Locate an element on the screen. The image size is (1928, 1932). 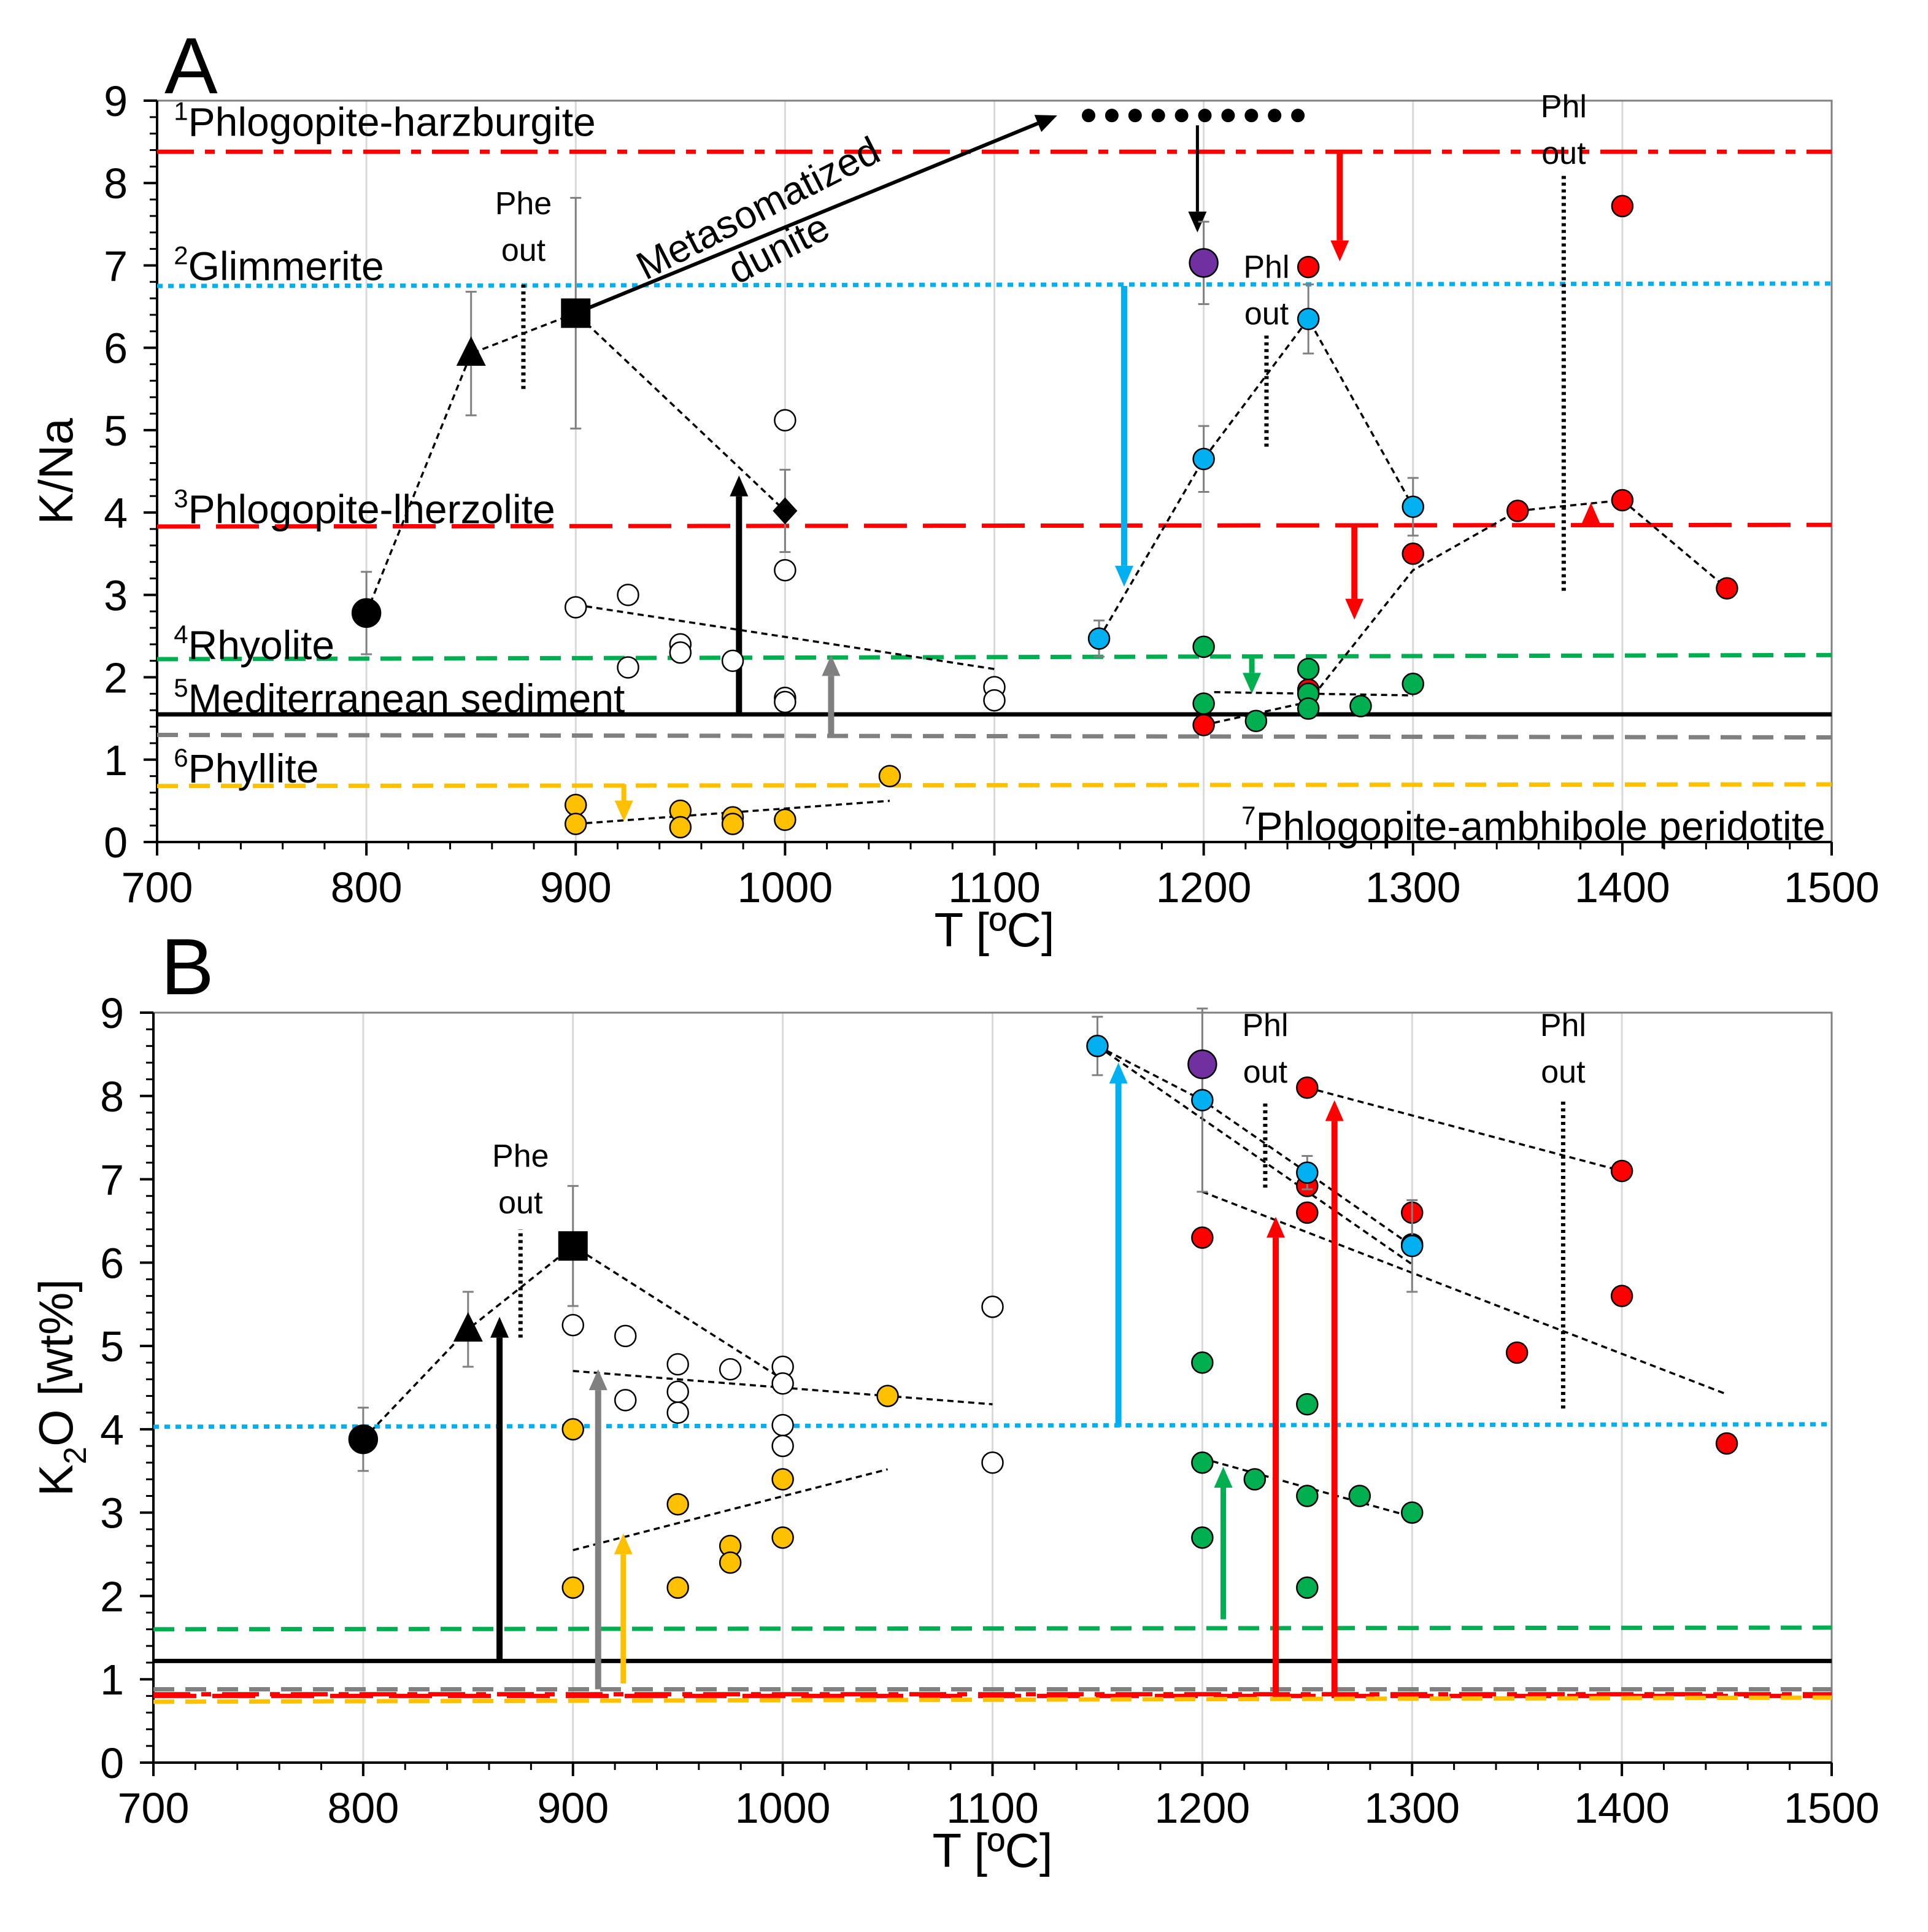
ref-phl-amph-peridotite-text: Phlogopite-ambhibole peridotite is located at coordinates (1540, 826).